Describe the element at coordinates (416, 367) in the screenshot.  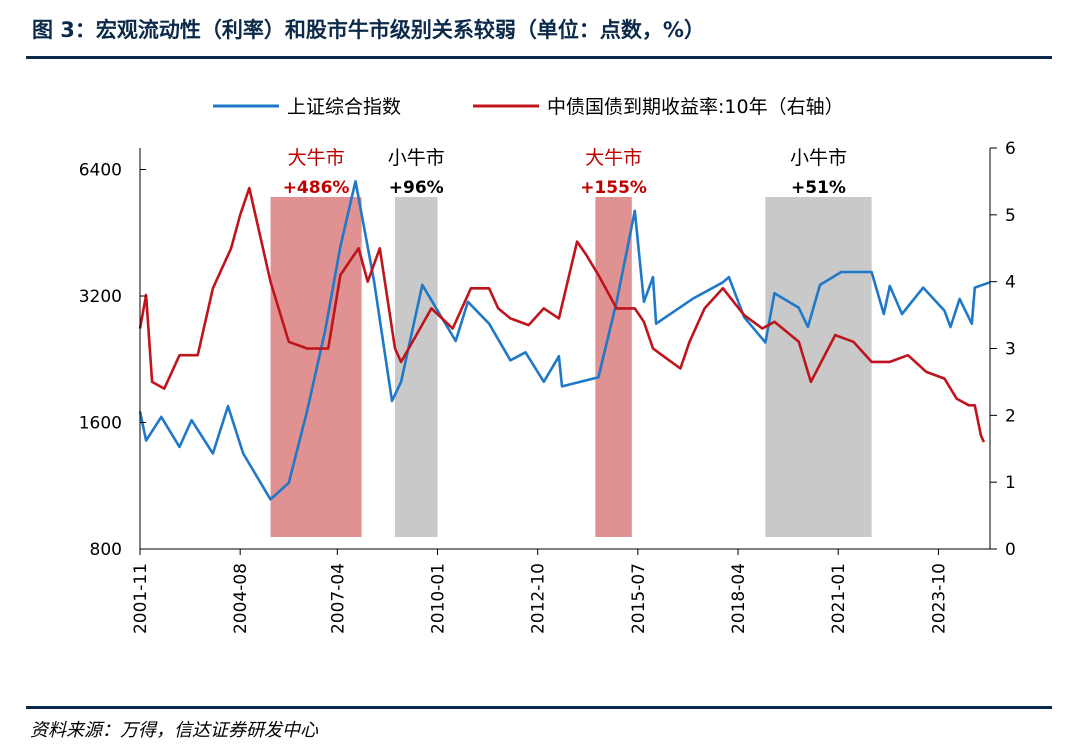
I see `bull-band` at that location.